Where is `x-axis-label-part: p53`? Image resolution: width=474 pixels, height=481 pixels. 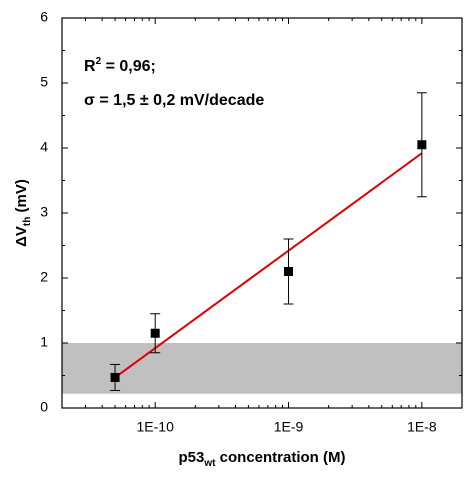 x-axis-label-part: p53 is located at coordinates (192, 457).